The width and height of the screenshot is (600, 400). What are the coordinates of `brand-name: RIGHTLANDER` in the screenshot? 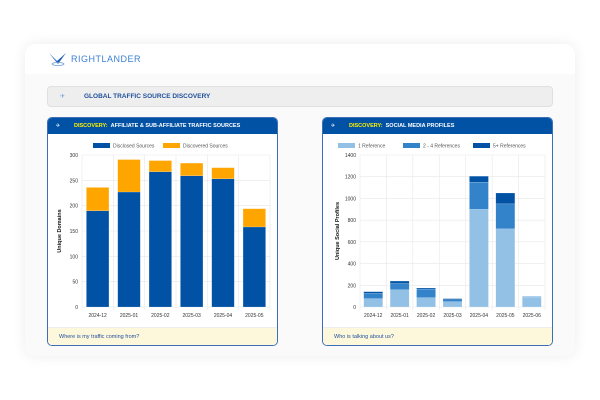 It's located at (106, 59).